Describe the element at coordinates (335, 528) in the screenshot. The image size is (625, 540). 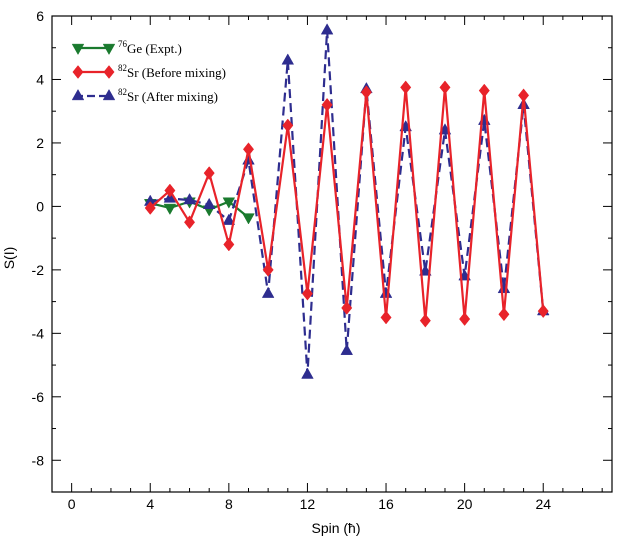
I see `x-axis-title: Spin (ħ)` at that location.